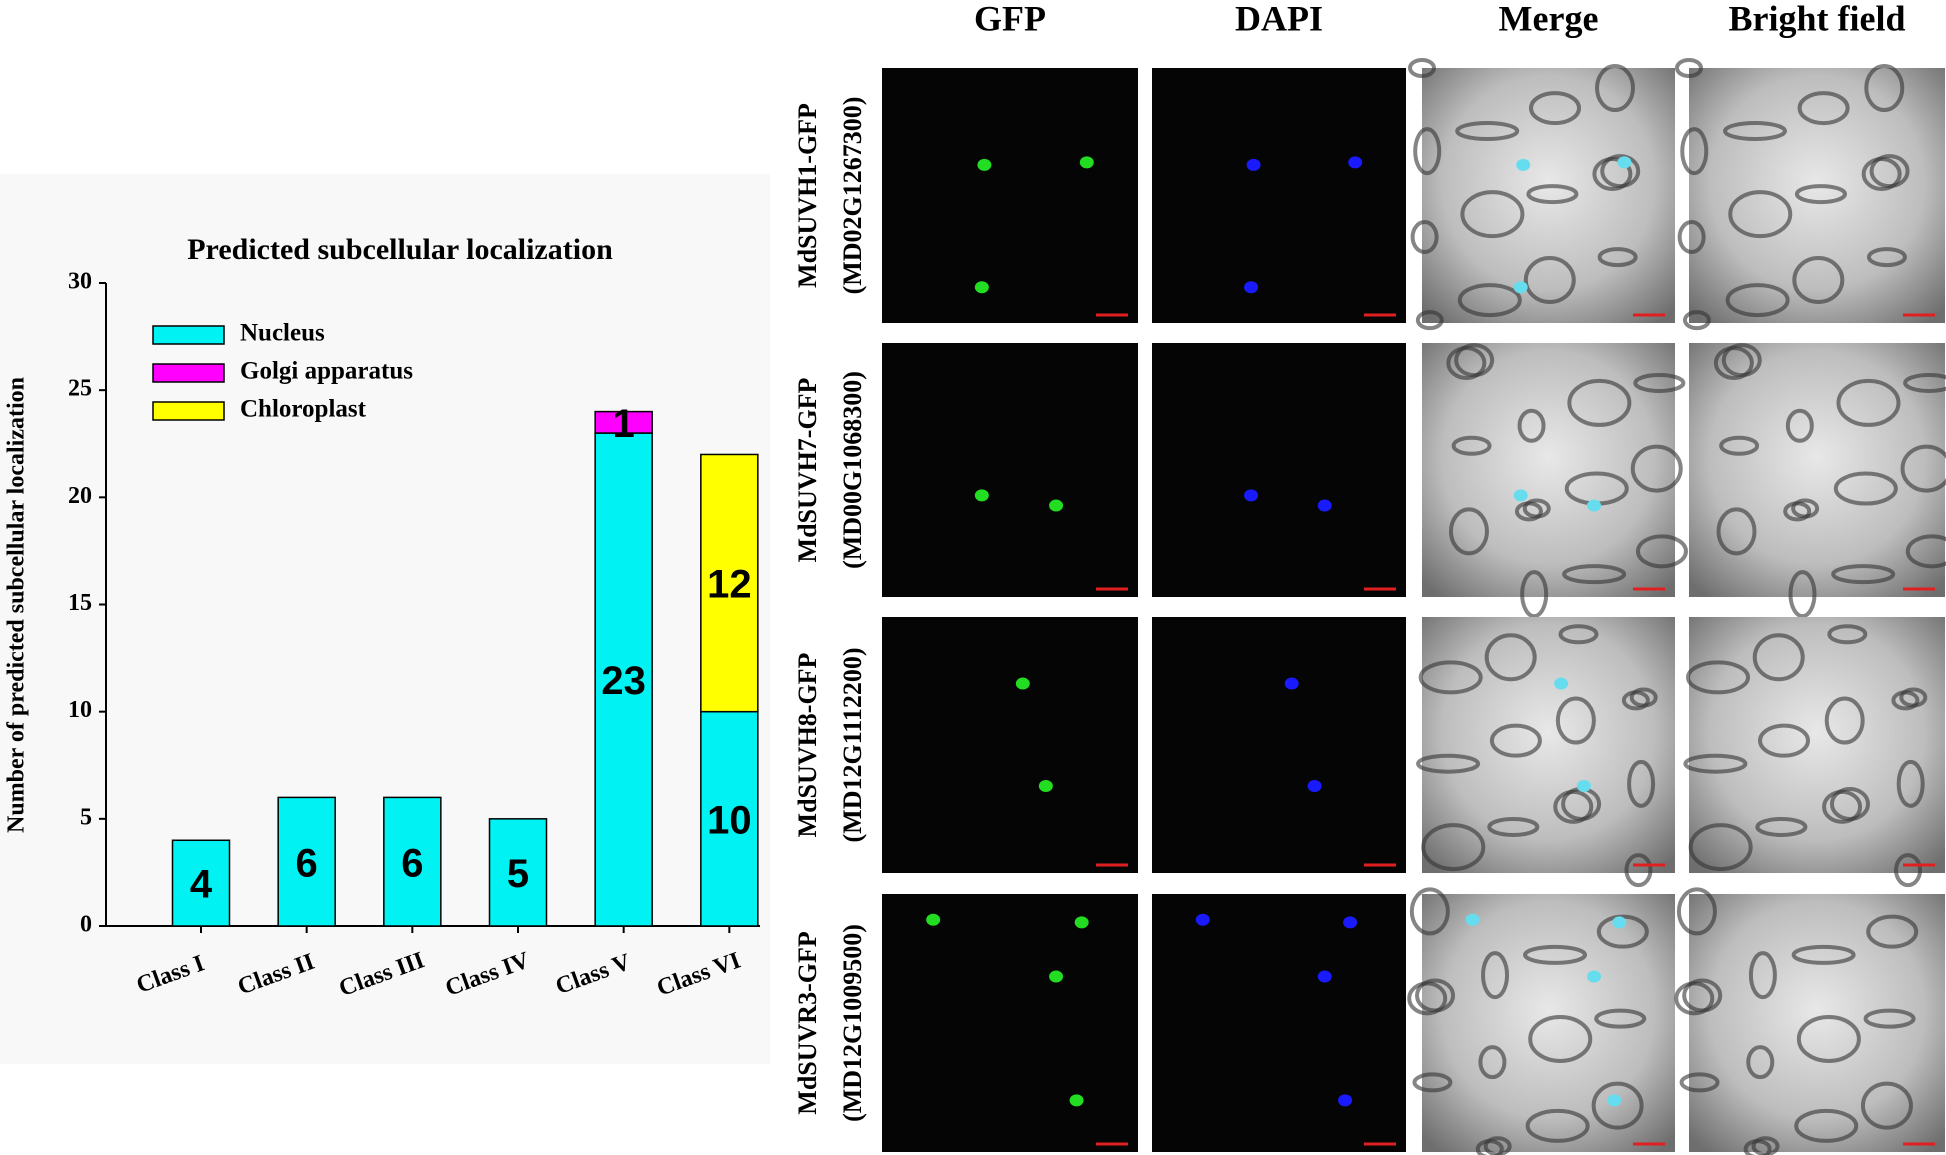 The height and width of the screenshot is (1155, 1946). Describe the element at coordinates (400, 249) in the screenshot. I see `chart-title: Predicted subcellular localization` at that location.